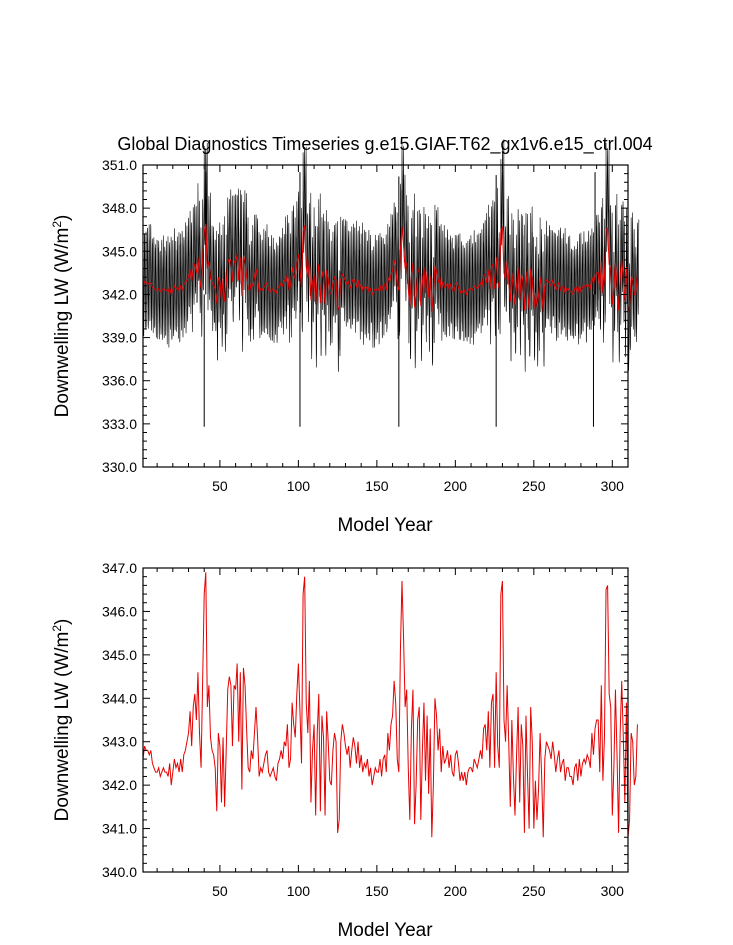 This screenshot has width=733, height=945. Describe the element at coordinates (119, 381) in the screenshot. I see `y-tick-label: 336.0` at that location.